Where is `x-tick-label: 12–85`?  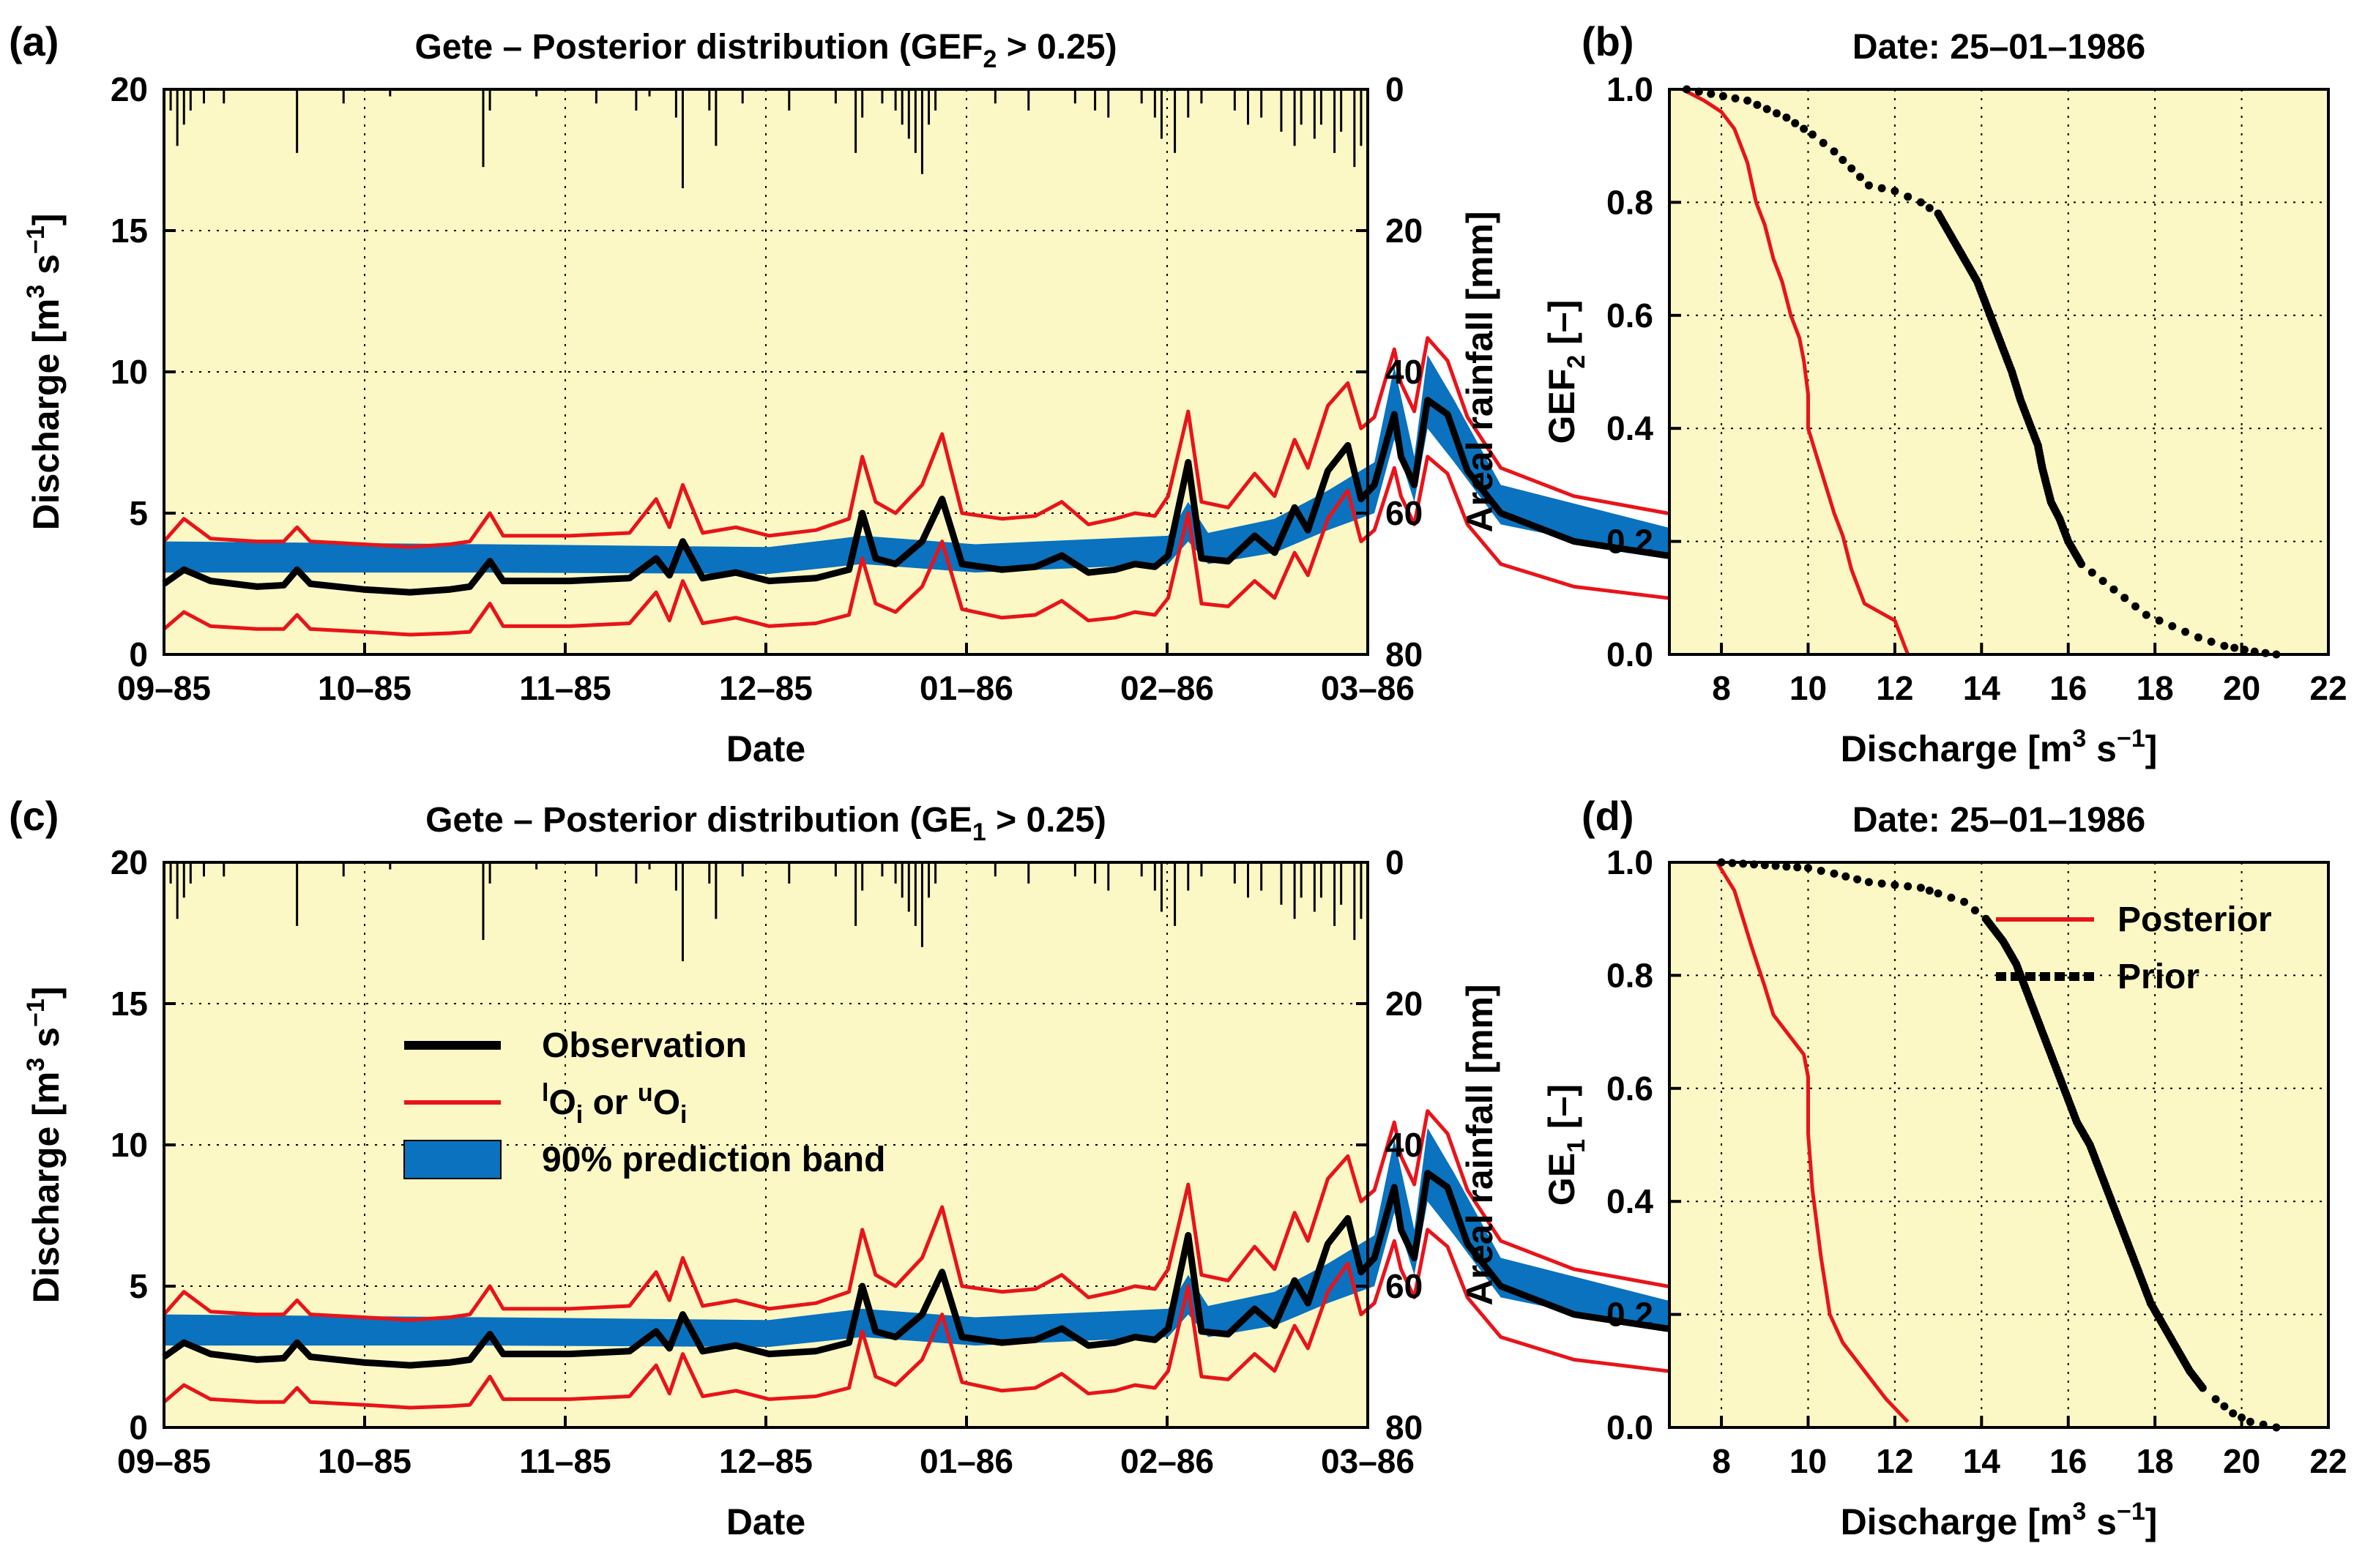 x-tick-label: 12–85 is located at coordinates (766, 688).